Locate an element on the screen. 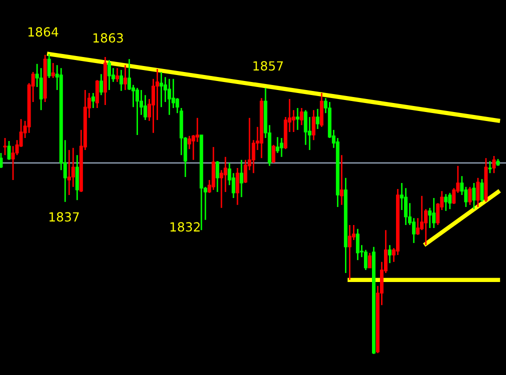  annotation: 1837 is located at coordinates (64, 217).